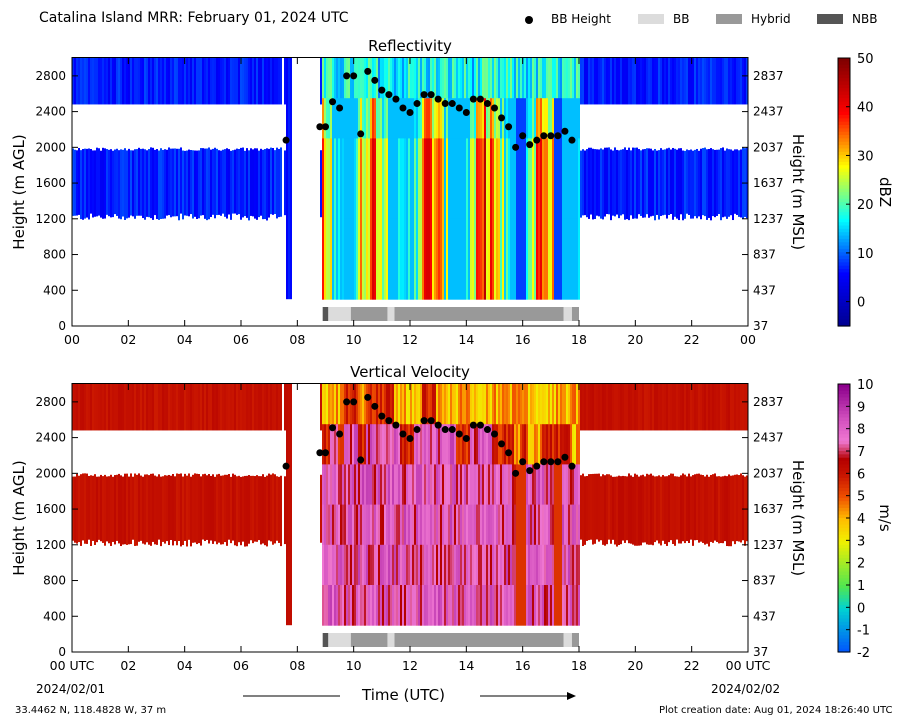  I want to click on colorbar-tick-label: 5, so click(861, 497).